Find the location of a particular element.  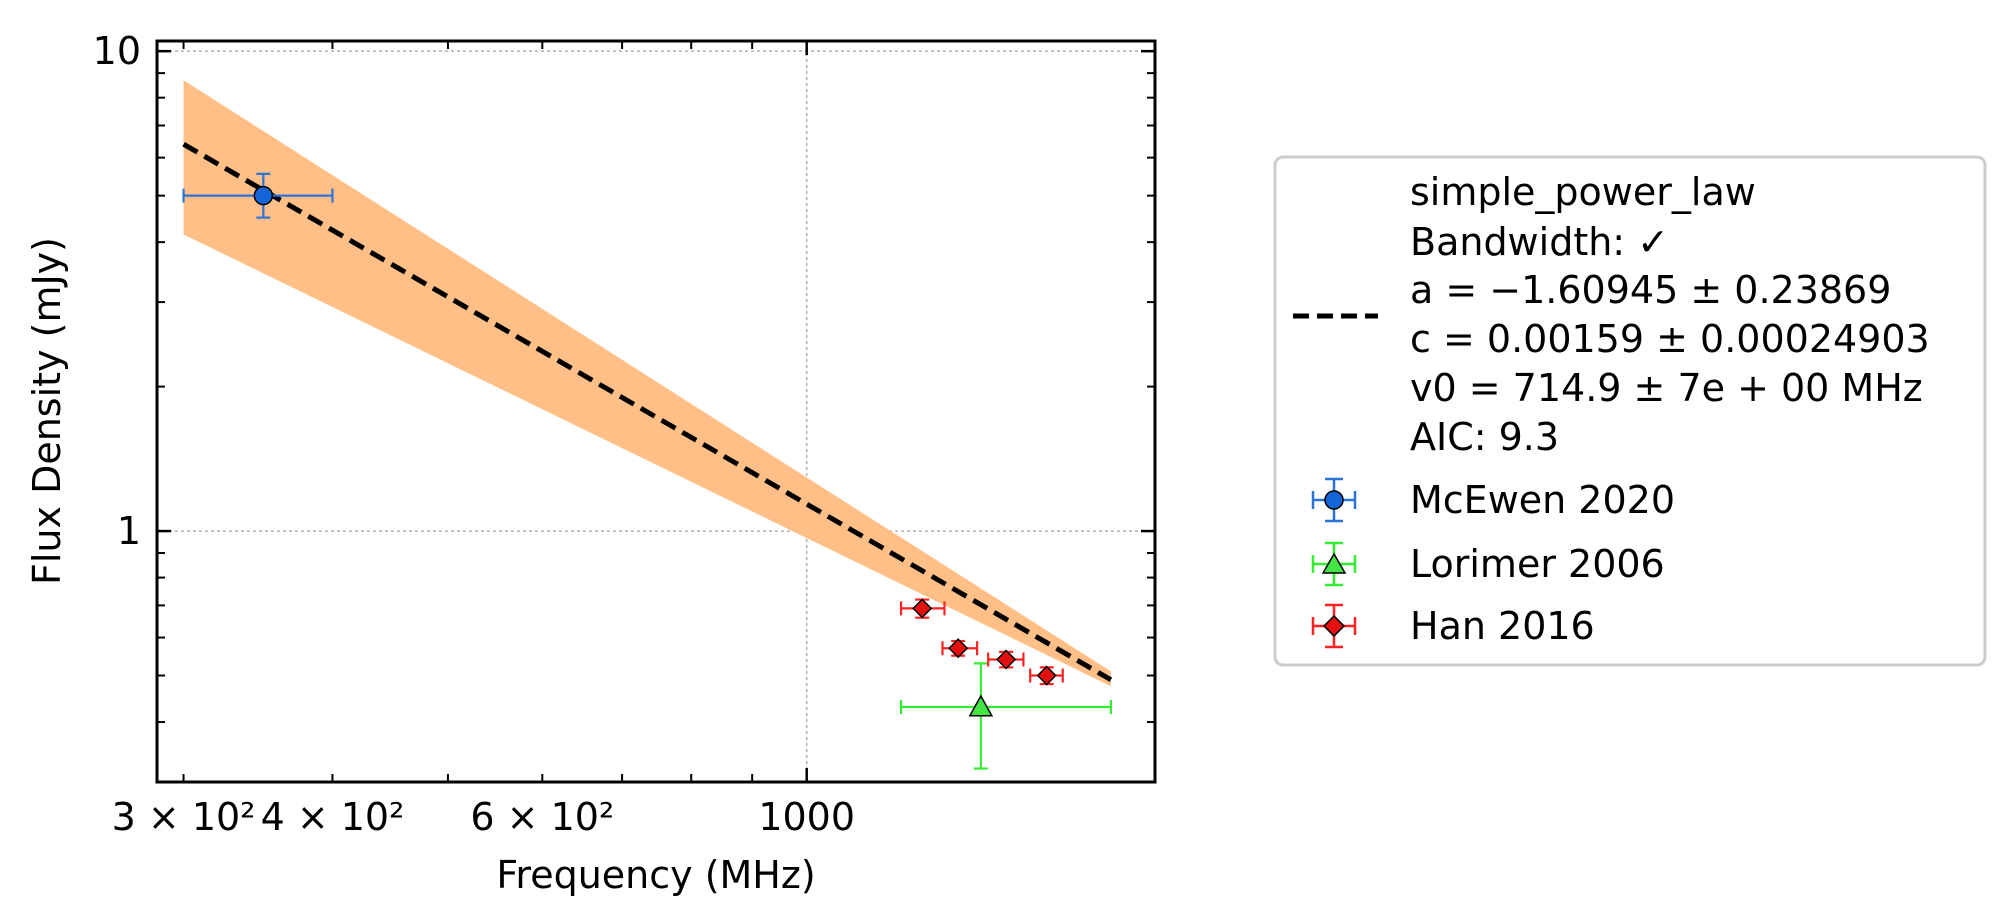

series-han-2016 is located at coordinates (981, 642).